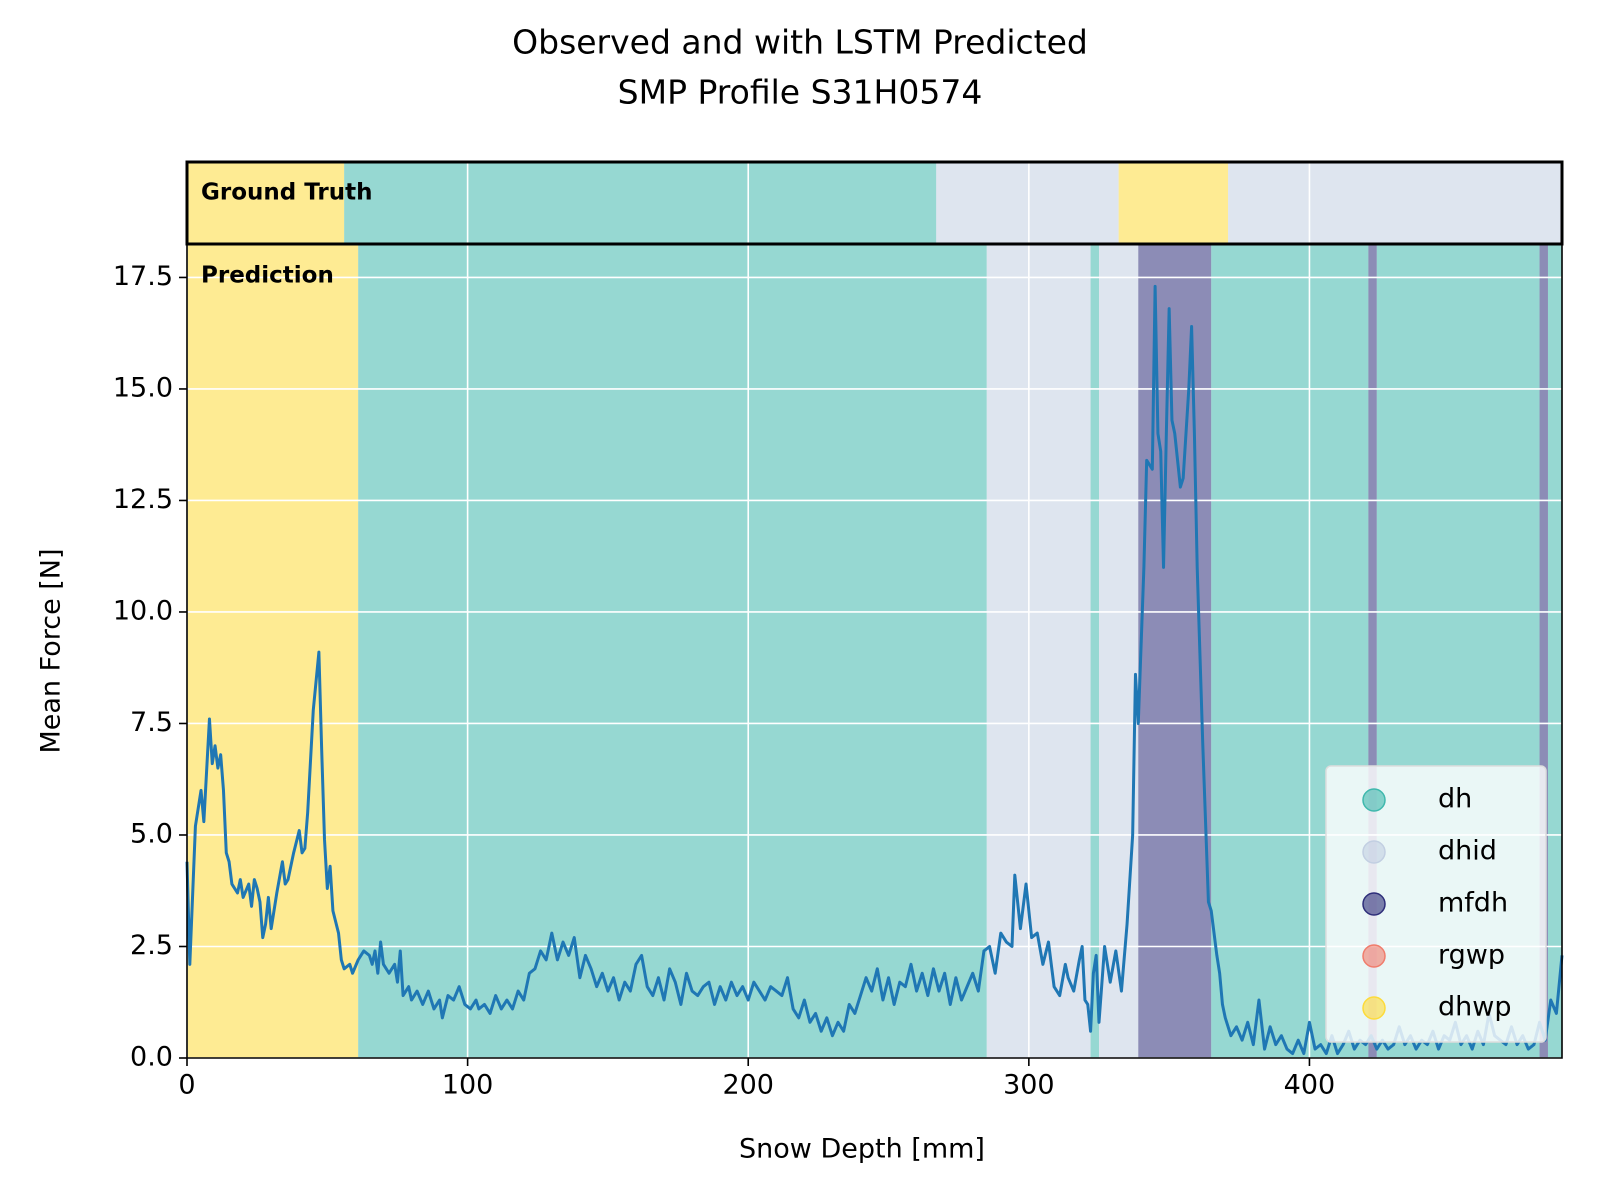 The width and height of the screenshot is (1600, 1200). Describe the element at coordinates (143, 387) in the screenshot. I see `y-tick-label: 15.0` at that location.